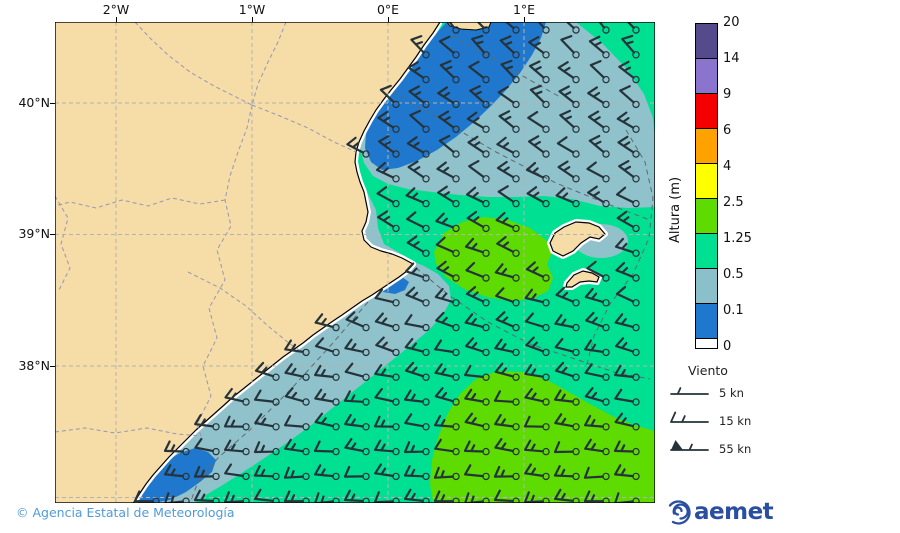 The height and width of the screenshot is (533, 900). I want to click on colorbar-tick-label: 0, so click(727, 346).